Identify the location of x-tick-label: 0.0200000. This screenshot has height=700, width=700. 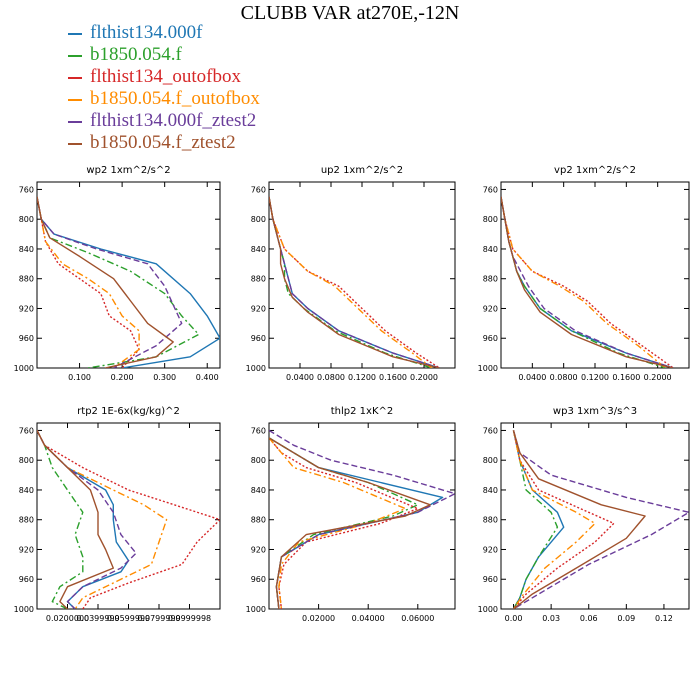
(67, 618).